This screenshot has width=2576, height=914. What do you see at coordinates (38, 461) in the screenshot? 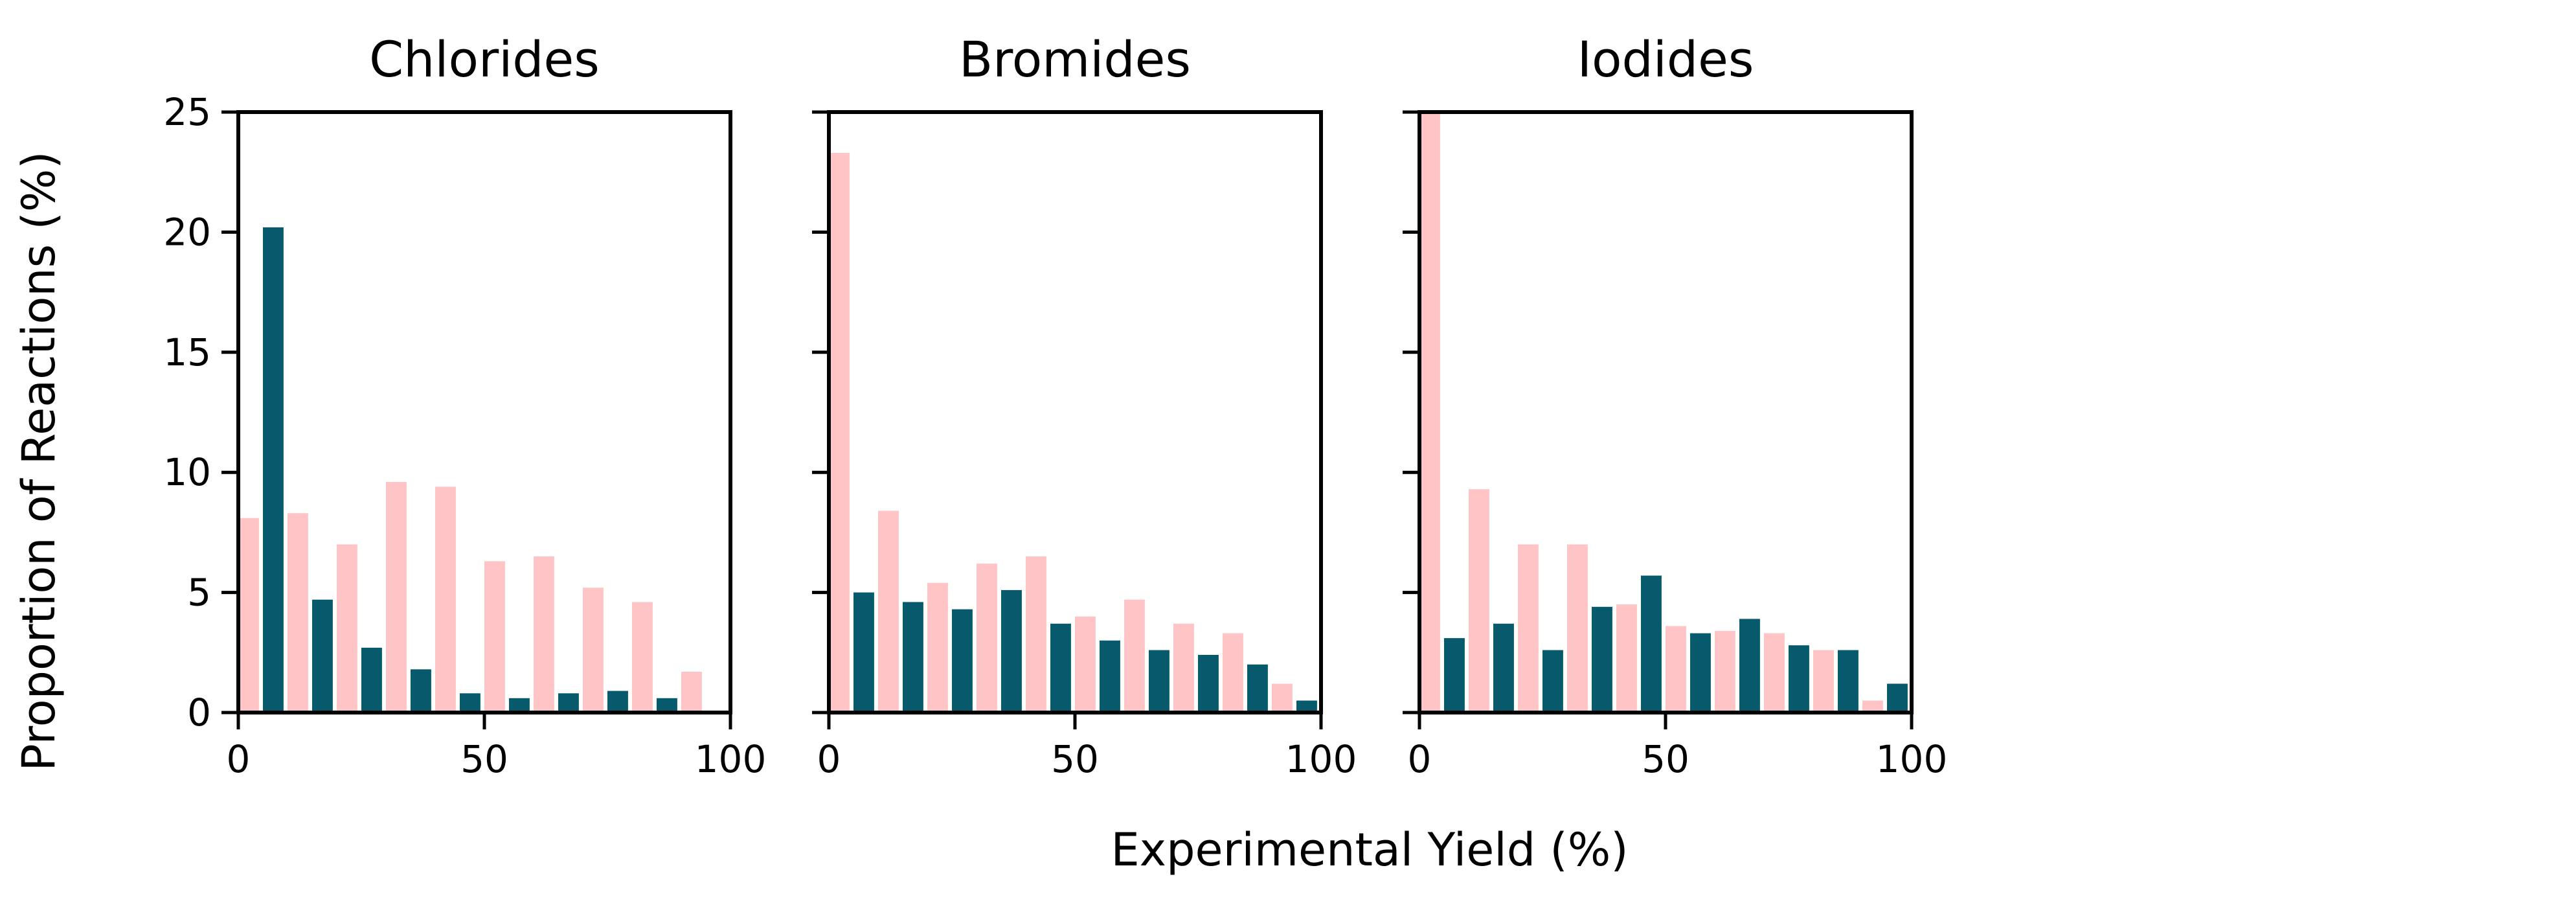
I see `figure-ylabel: Proportion of Reactions (%)` at bounding box center [38, 461].